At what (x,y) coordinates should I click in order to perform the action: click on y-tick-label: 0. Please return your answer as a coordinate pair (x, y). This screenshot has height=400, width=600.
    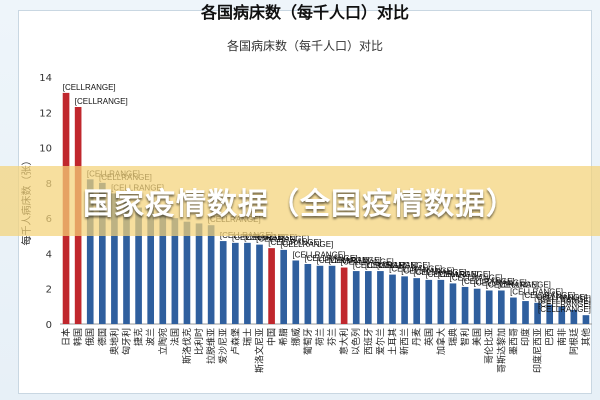
    Looking at the image, I should click on (49, 325).